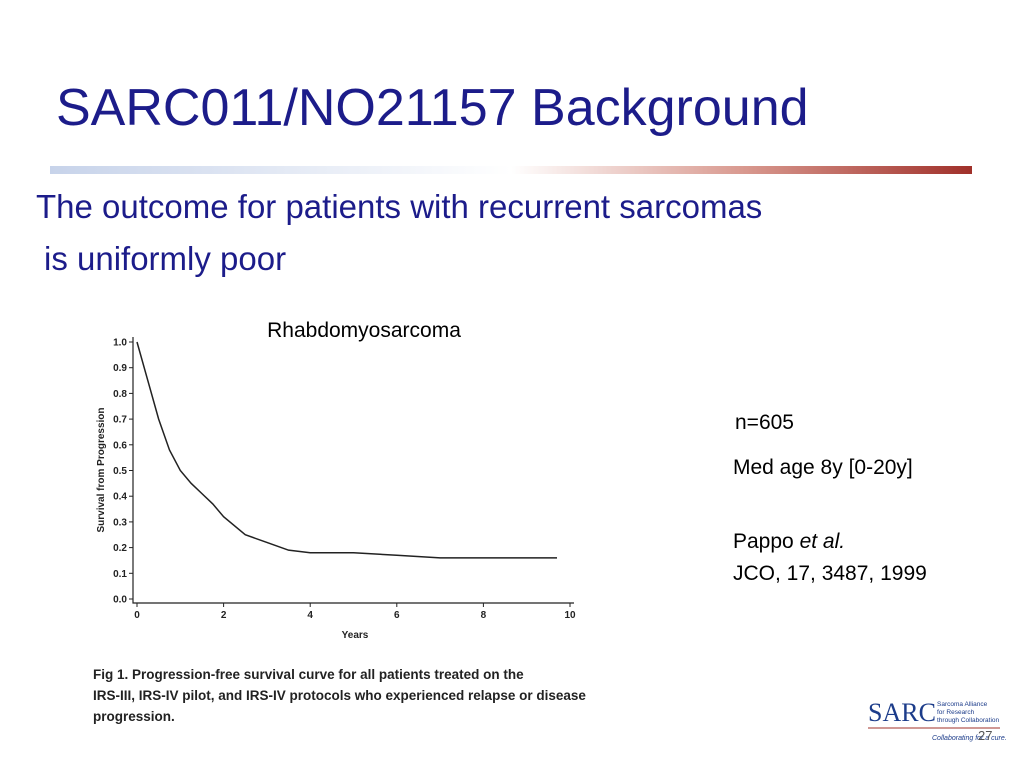 The image size is (1024, 768). Describe the element at coordinates (120, 548) in the screenshot. I see `y-tick-label: 0.2` at that location.